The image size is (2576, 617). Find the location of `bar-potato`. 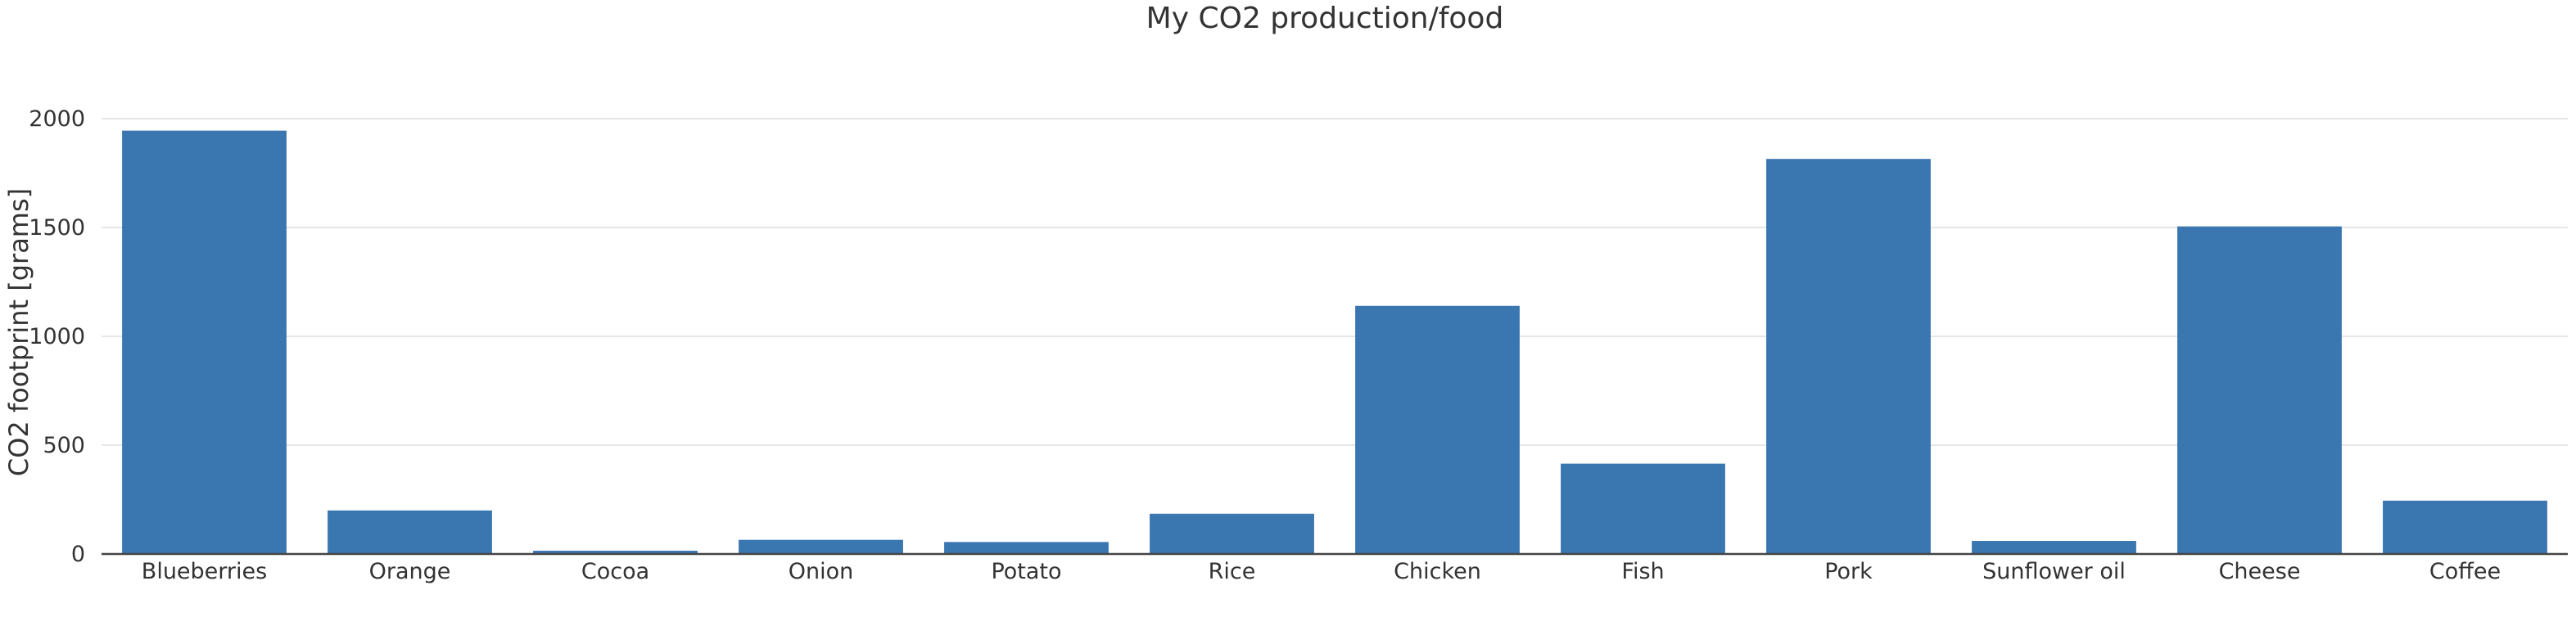

bar-potato is located at coordinates (1026, 548).